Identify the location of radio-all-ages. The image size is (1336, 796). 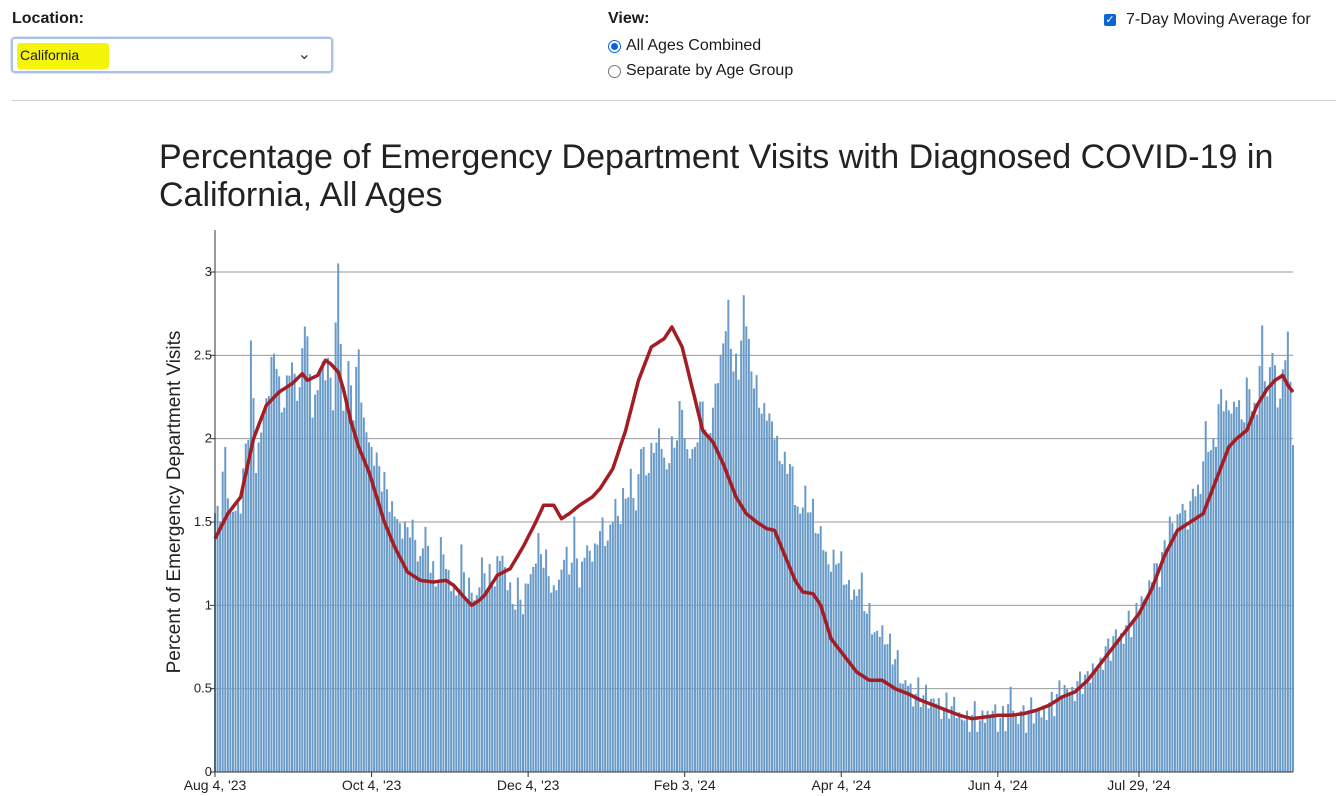
(614, 46).